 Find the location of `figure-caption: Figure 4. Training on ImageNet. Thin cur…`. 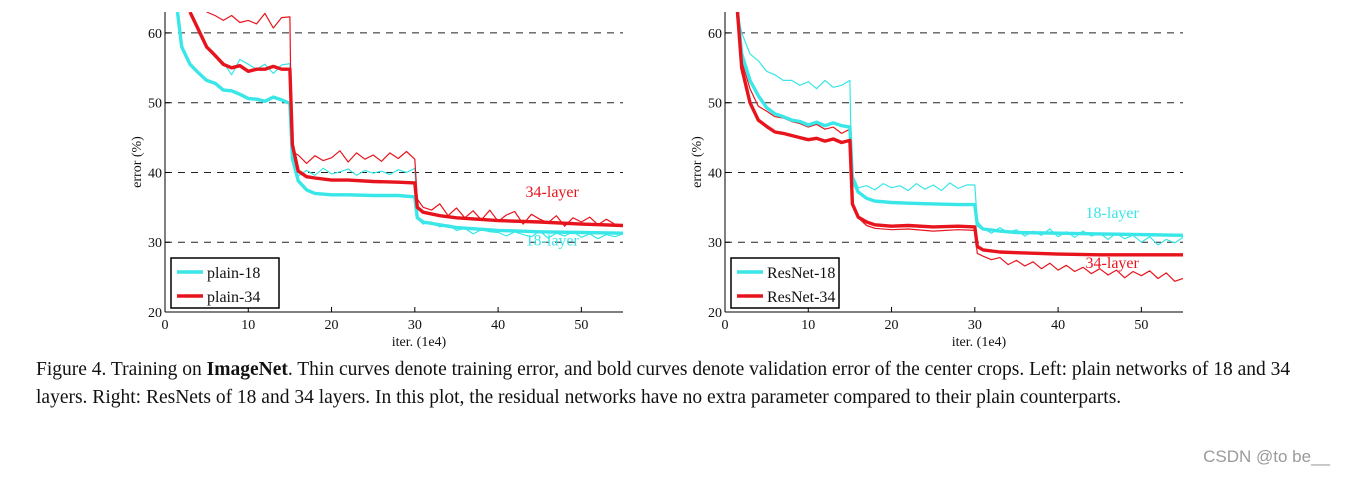

figure-caption: Figure 4. Training on ImageNet. Thin cur… is located at coordinates (666, 383).